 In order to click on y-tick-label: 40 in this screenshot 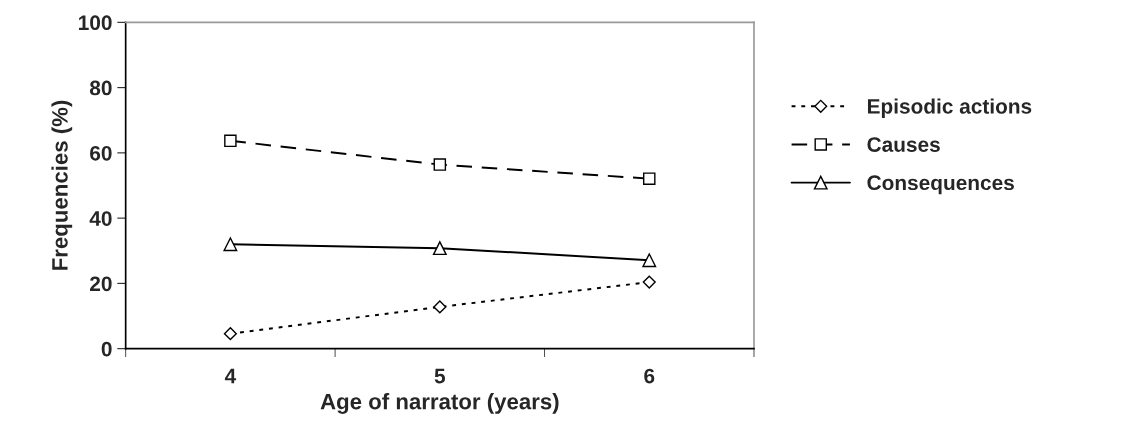, I will do `click(100, 218)`.